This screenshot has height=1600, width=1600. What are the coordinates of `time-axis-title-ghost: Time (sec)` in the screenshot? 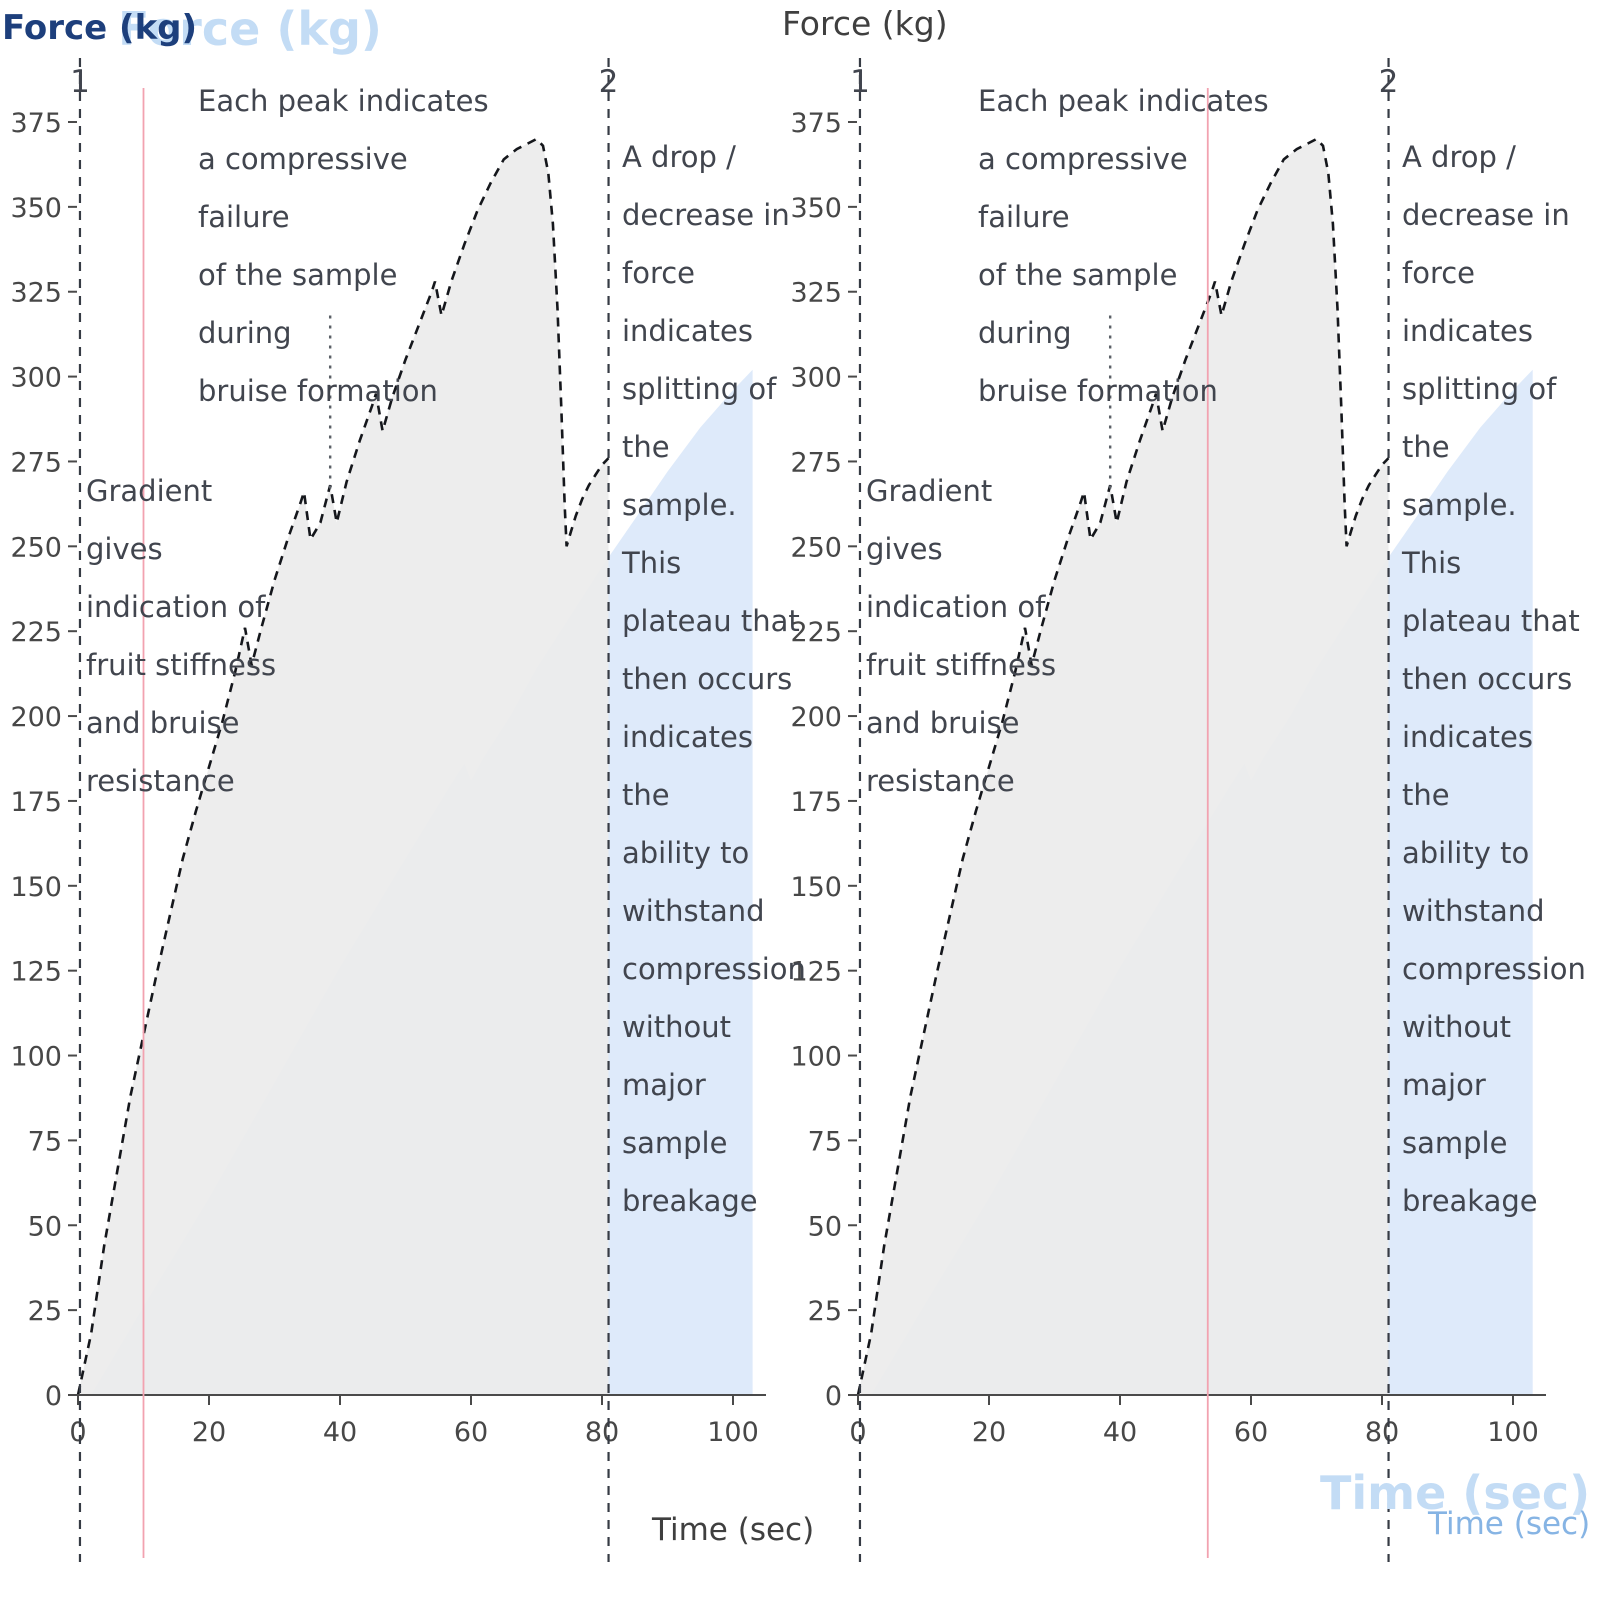 It's located at (1455, 1493).